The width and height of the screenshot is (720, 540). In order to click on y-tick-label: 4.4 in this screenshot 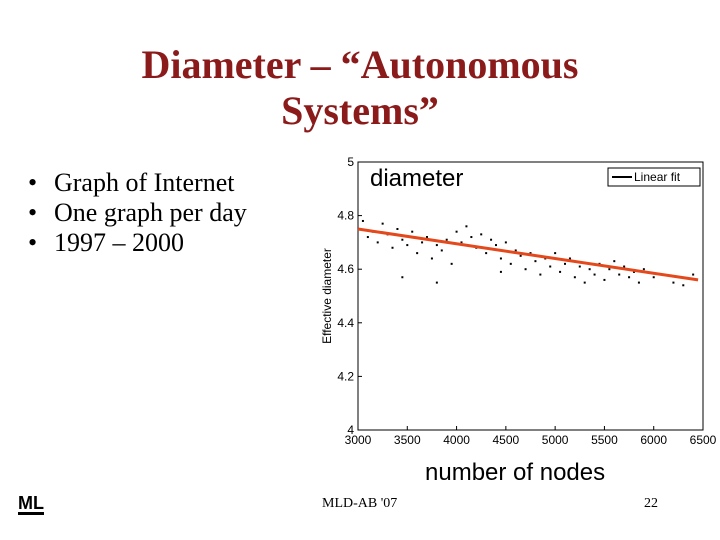, I will do `click(345, 323)`.